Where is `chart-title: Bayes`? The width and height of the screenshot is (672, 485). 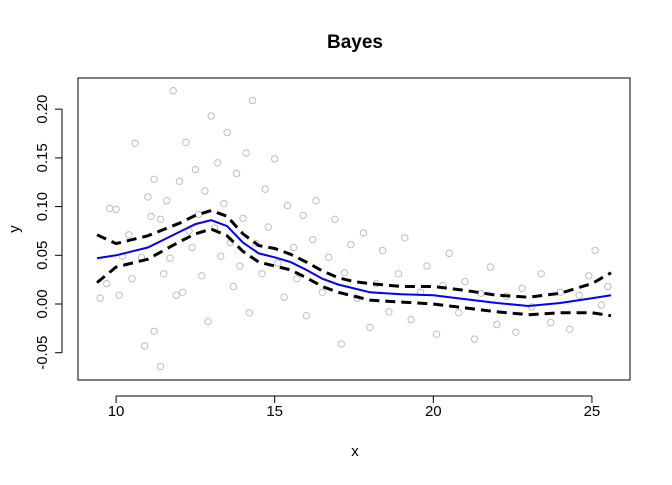
chart-title: Bayes is located at coordinates (355, 42).